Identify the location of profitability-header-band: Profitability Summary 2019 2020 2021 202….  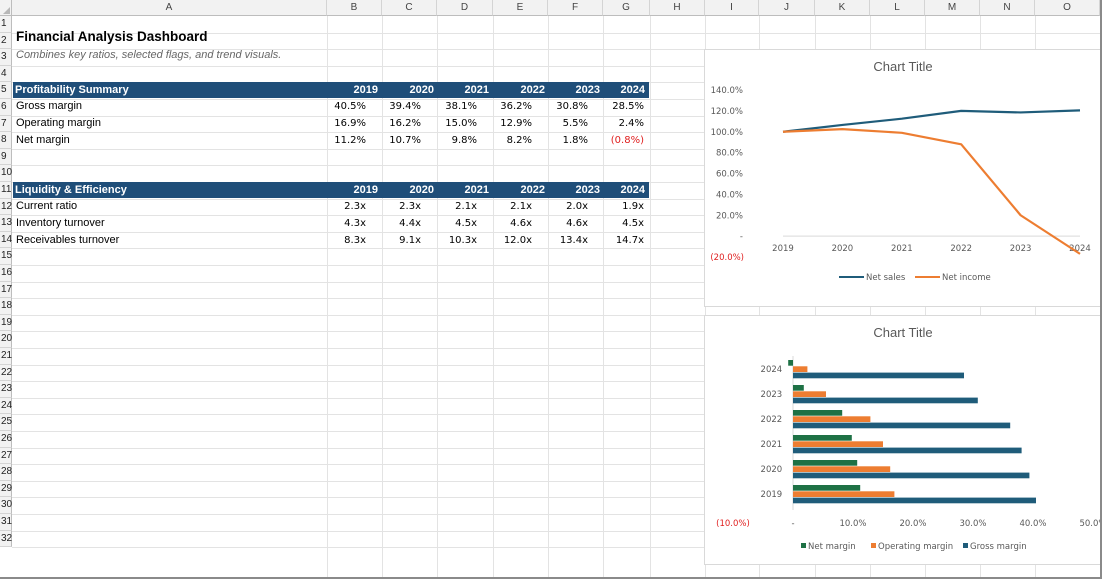
(331, 90).